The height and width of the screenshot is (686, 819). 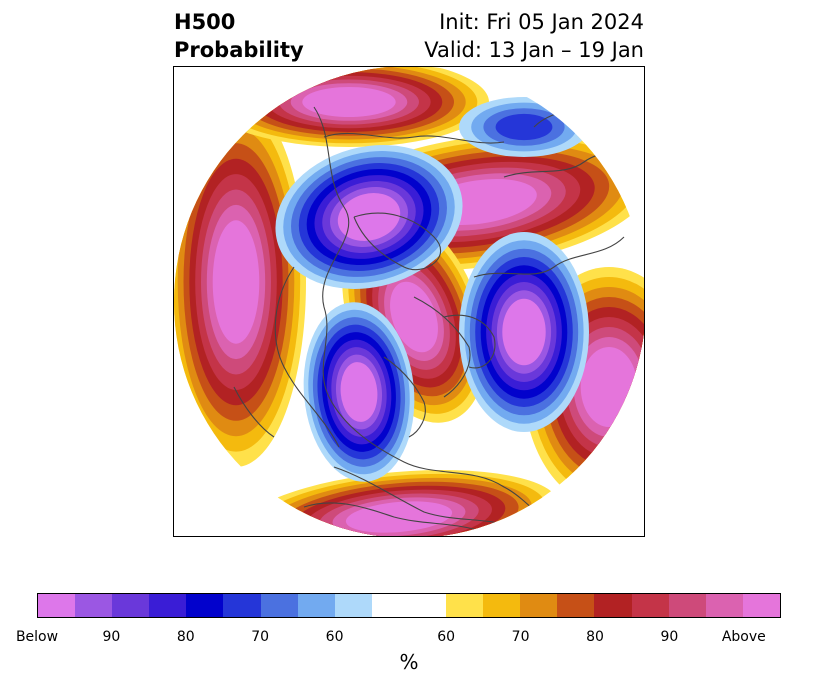 I want to click on colorbar-tick-label: Below, so click(x=37, y=637).